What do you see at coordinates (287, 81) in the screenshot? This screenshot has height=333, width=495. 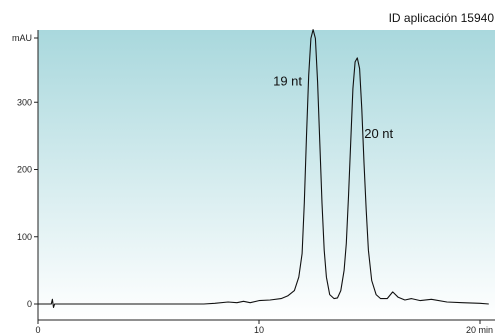 I see `peak-label: 19 nt` at bounding box center [287, 81].